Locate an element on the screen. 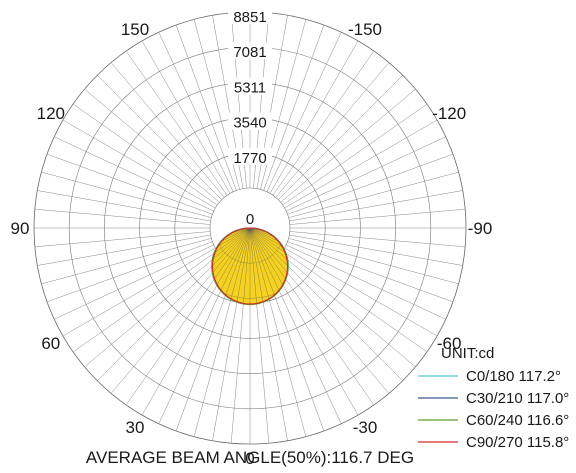 The height and width of the screenshot is (473, 576). legend-label: C0/180 117.2° is located at coordinates (513, 376).